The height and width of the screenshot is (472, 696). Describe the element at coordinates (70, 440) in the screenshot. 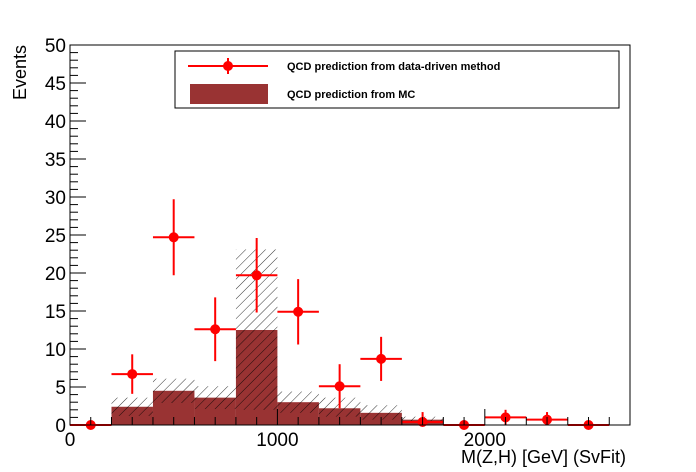

I see `x-tick-label: 0` at that location.